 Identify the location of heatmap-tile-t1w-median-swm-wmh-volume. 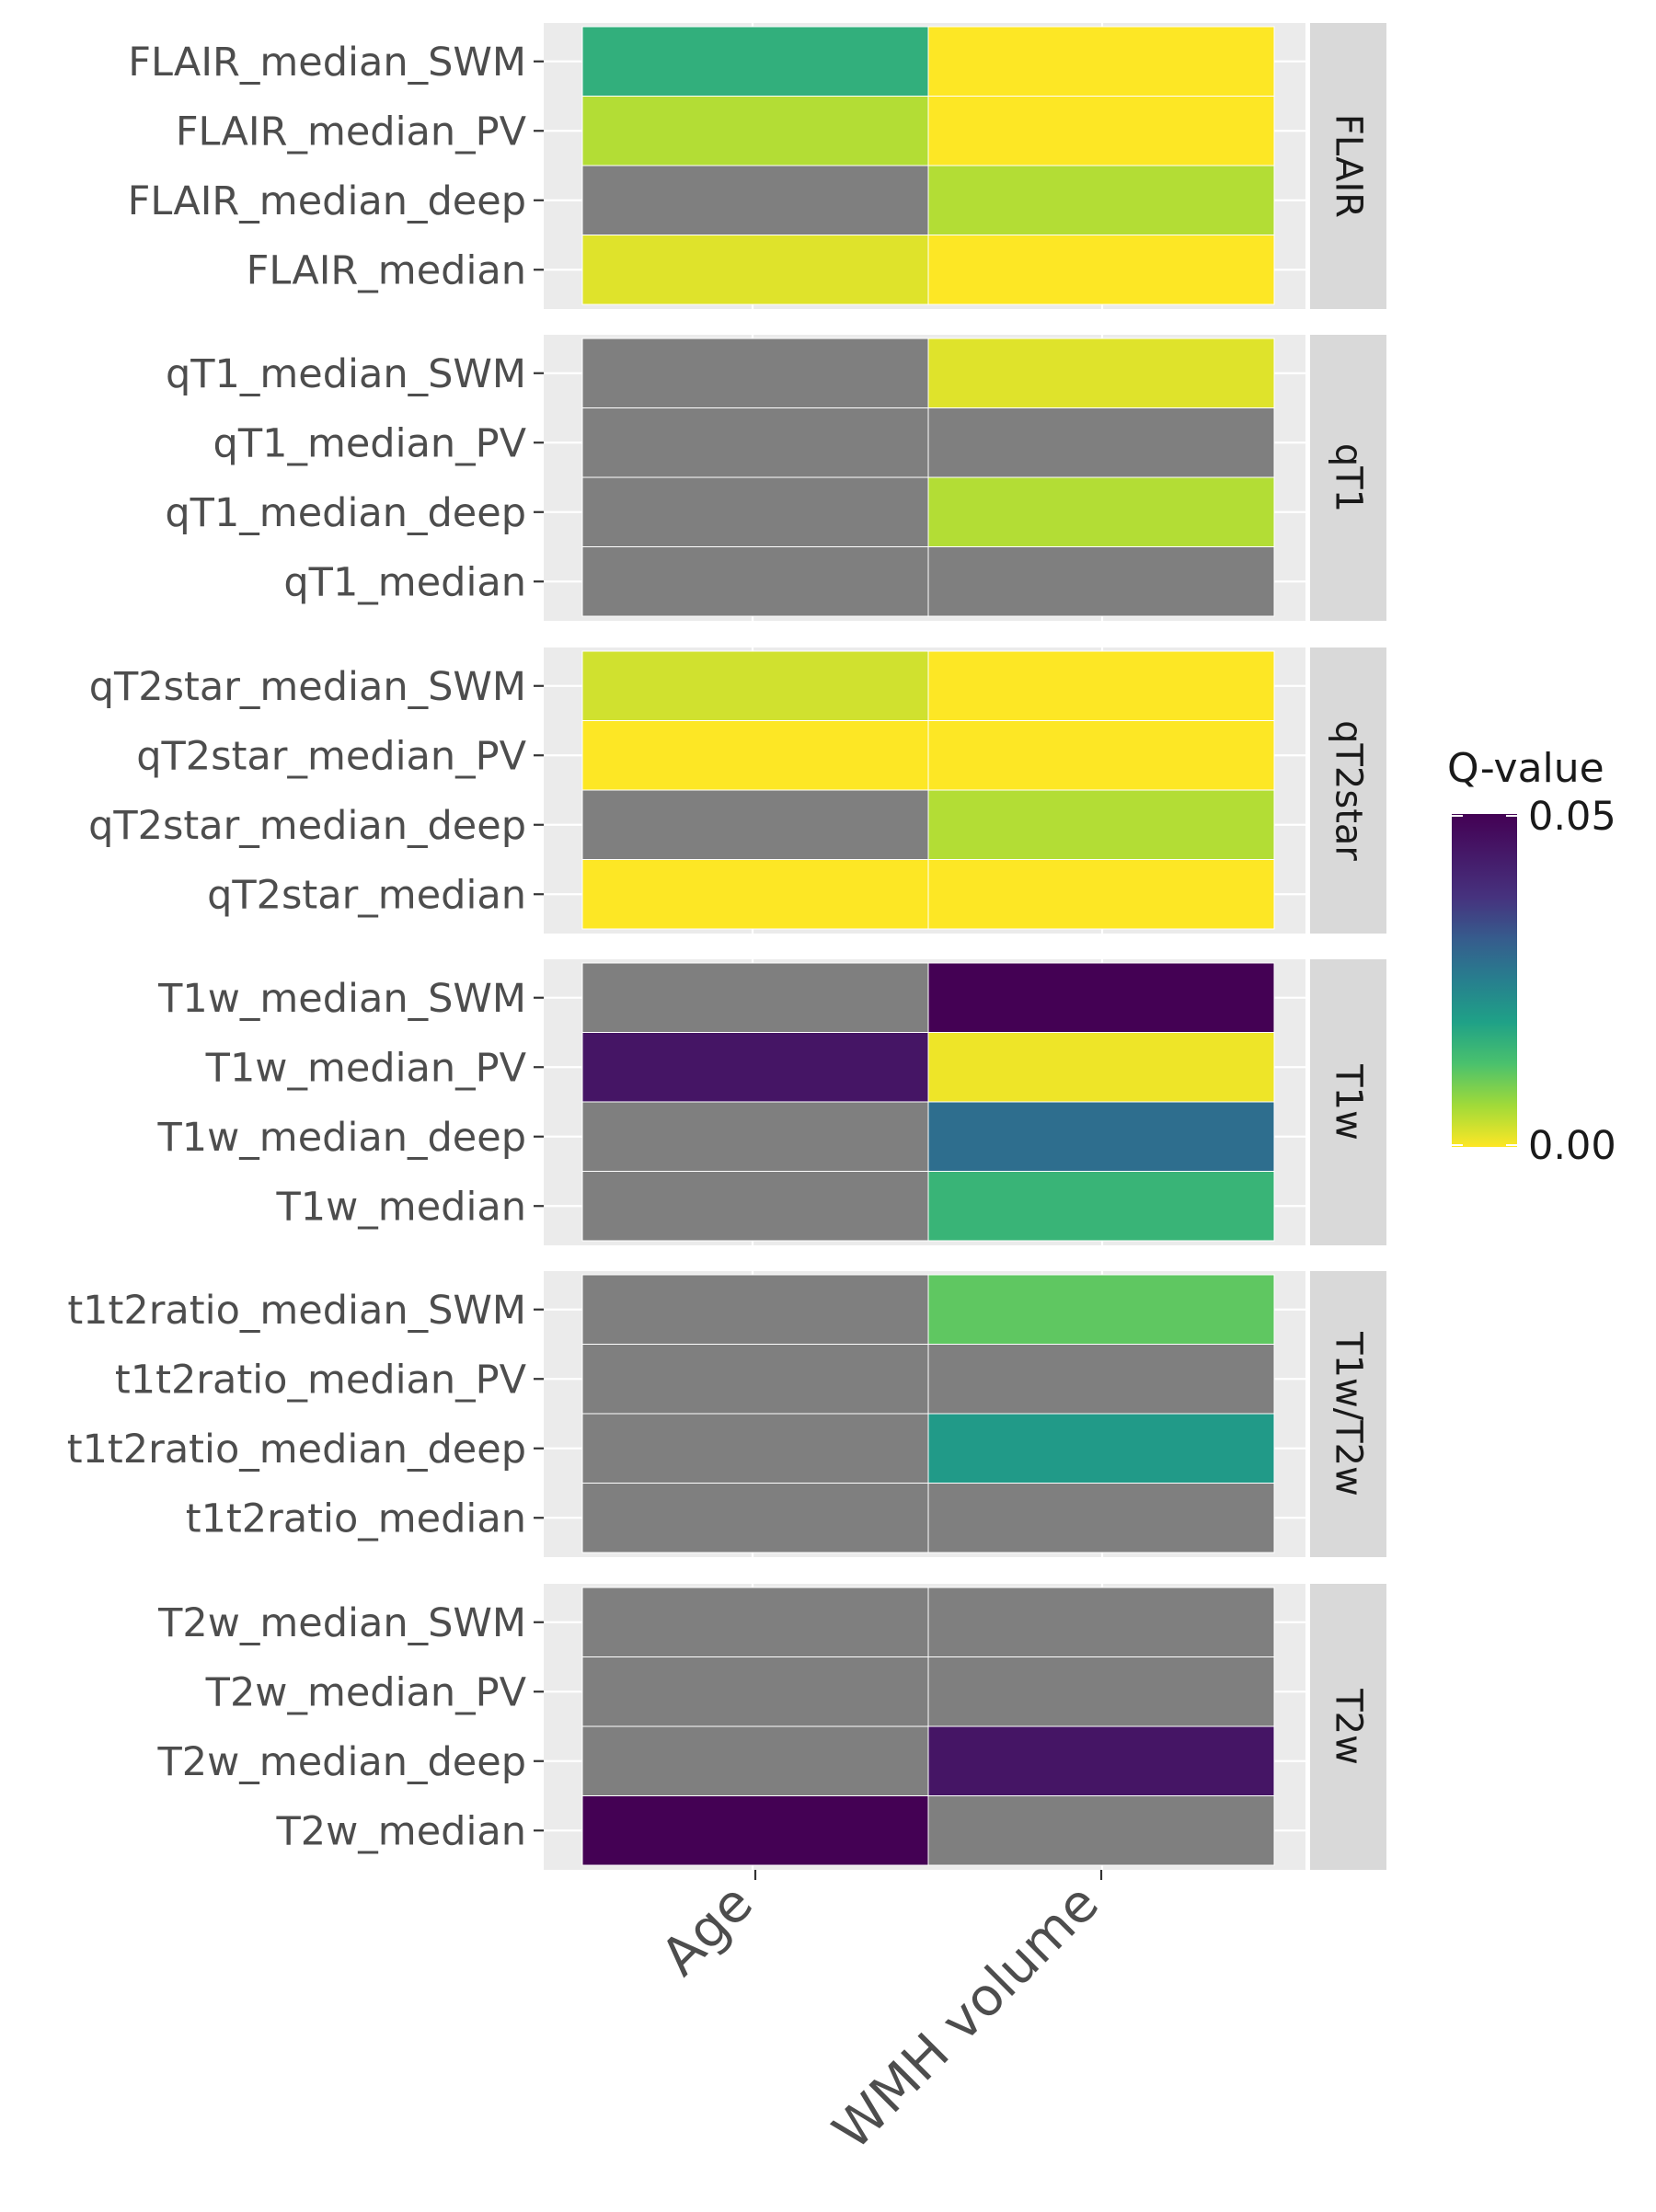
(1101, 997).